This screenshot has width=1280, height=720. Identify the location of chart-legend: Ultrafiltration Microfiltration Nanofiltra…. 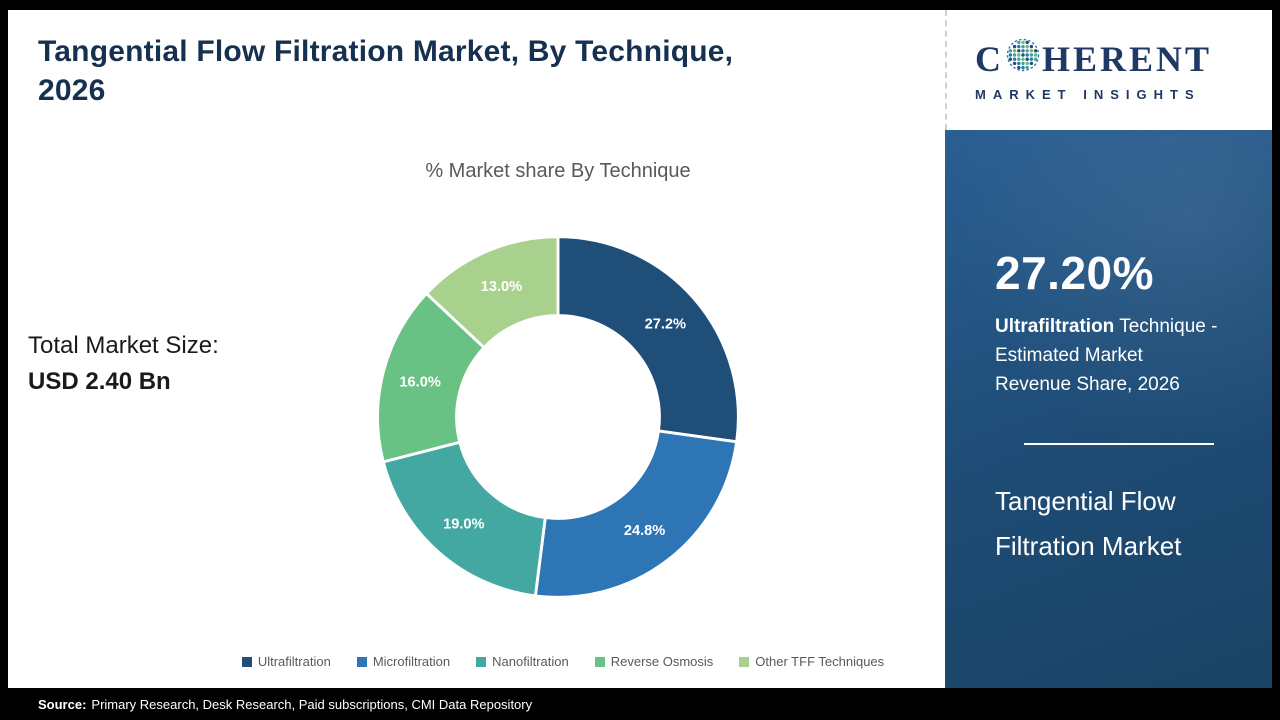
(563, 661).